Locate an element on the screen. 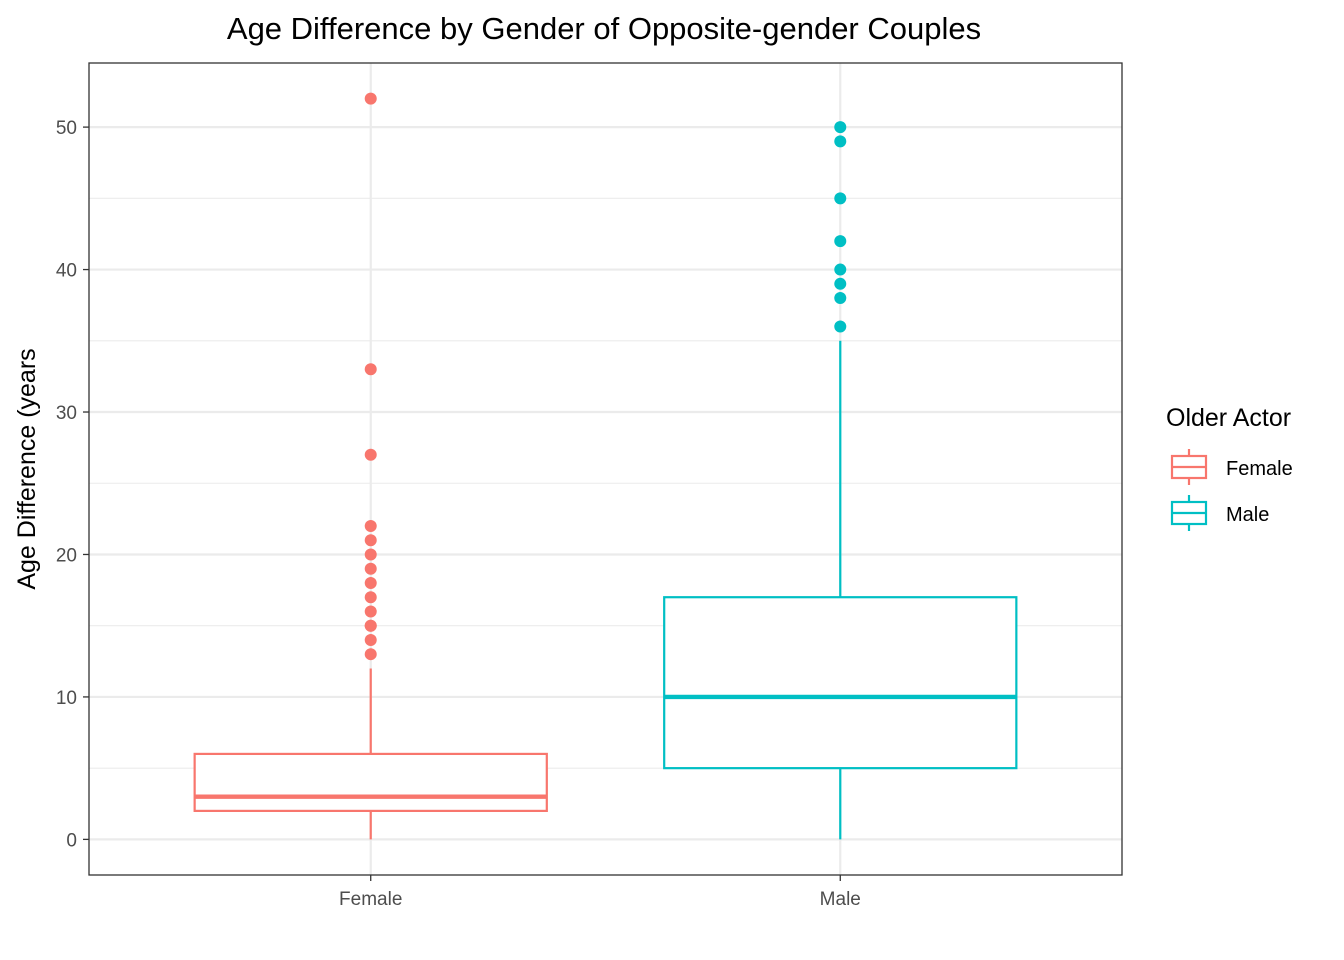 The height and width of the screenshot is (960, 1344). legend-item-label: Male is located at coordinates (1247, 515).